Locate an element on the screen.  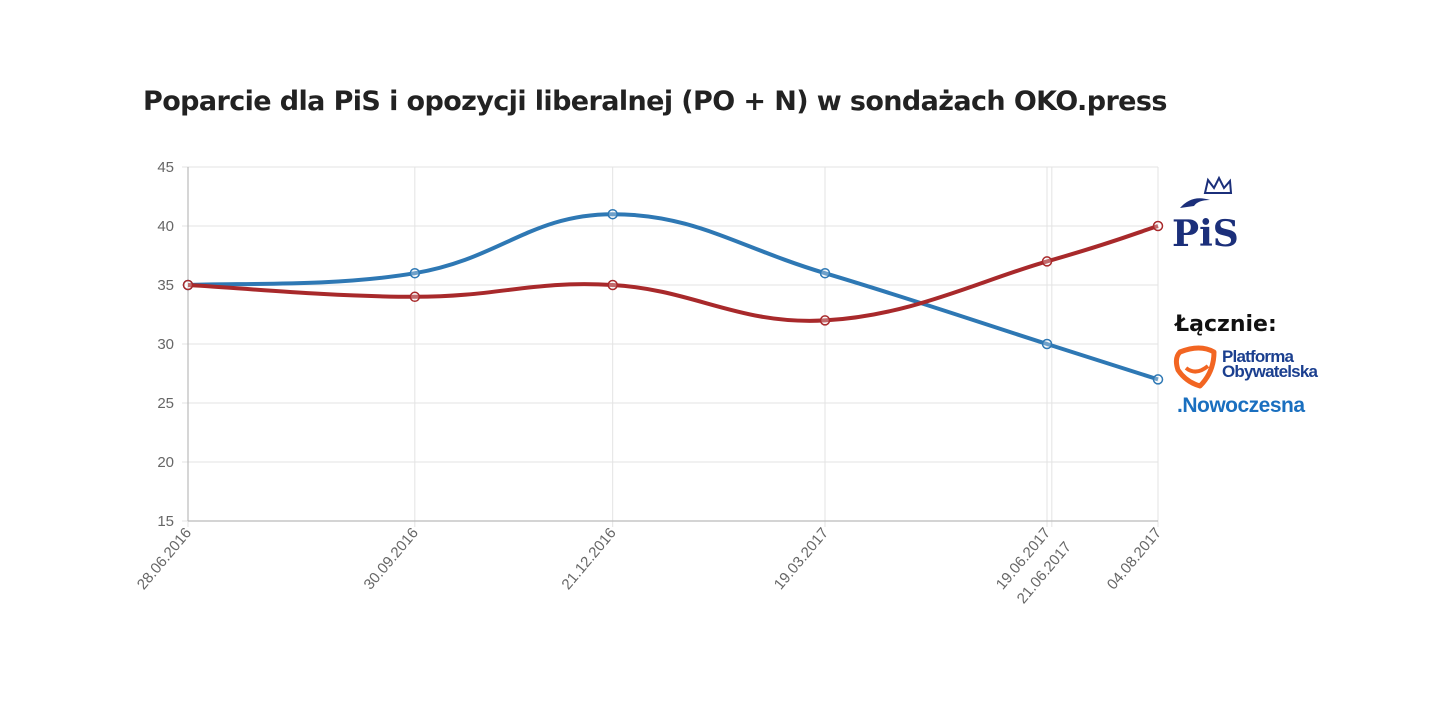
po-logo-line1: Platforma is located at coordinates (1258, 356).